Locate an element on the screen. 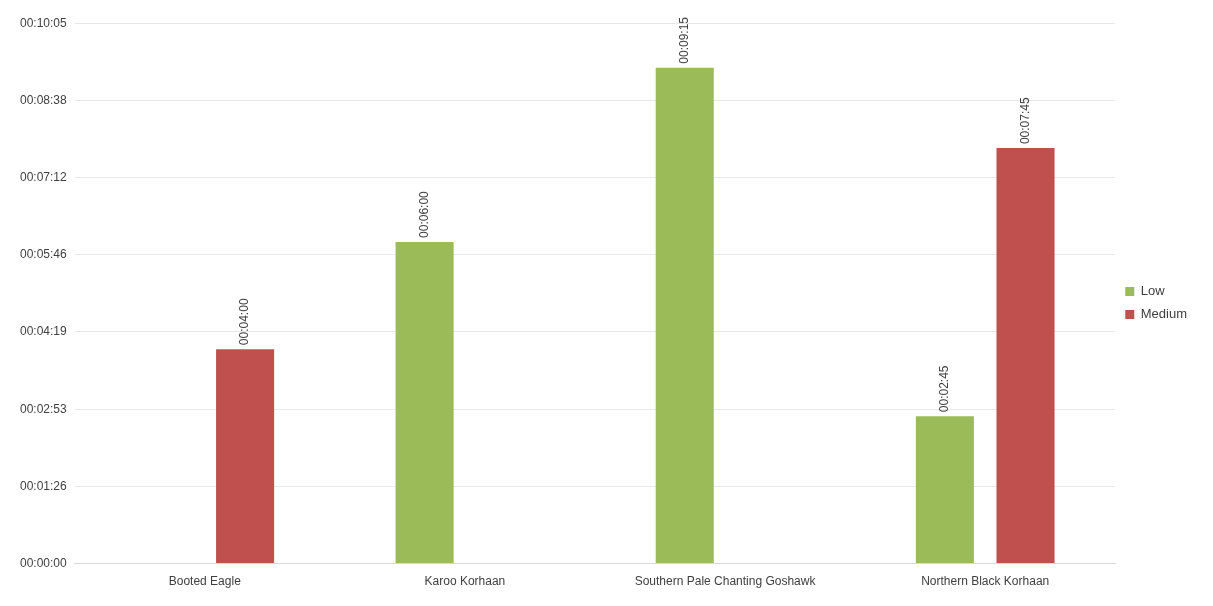 This screenshot has width=1213, height=606. x-tick-label: Booted Eagle is located at coordinates (205, 581).